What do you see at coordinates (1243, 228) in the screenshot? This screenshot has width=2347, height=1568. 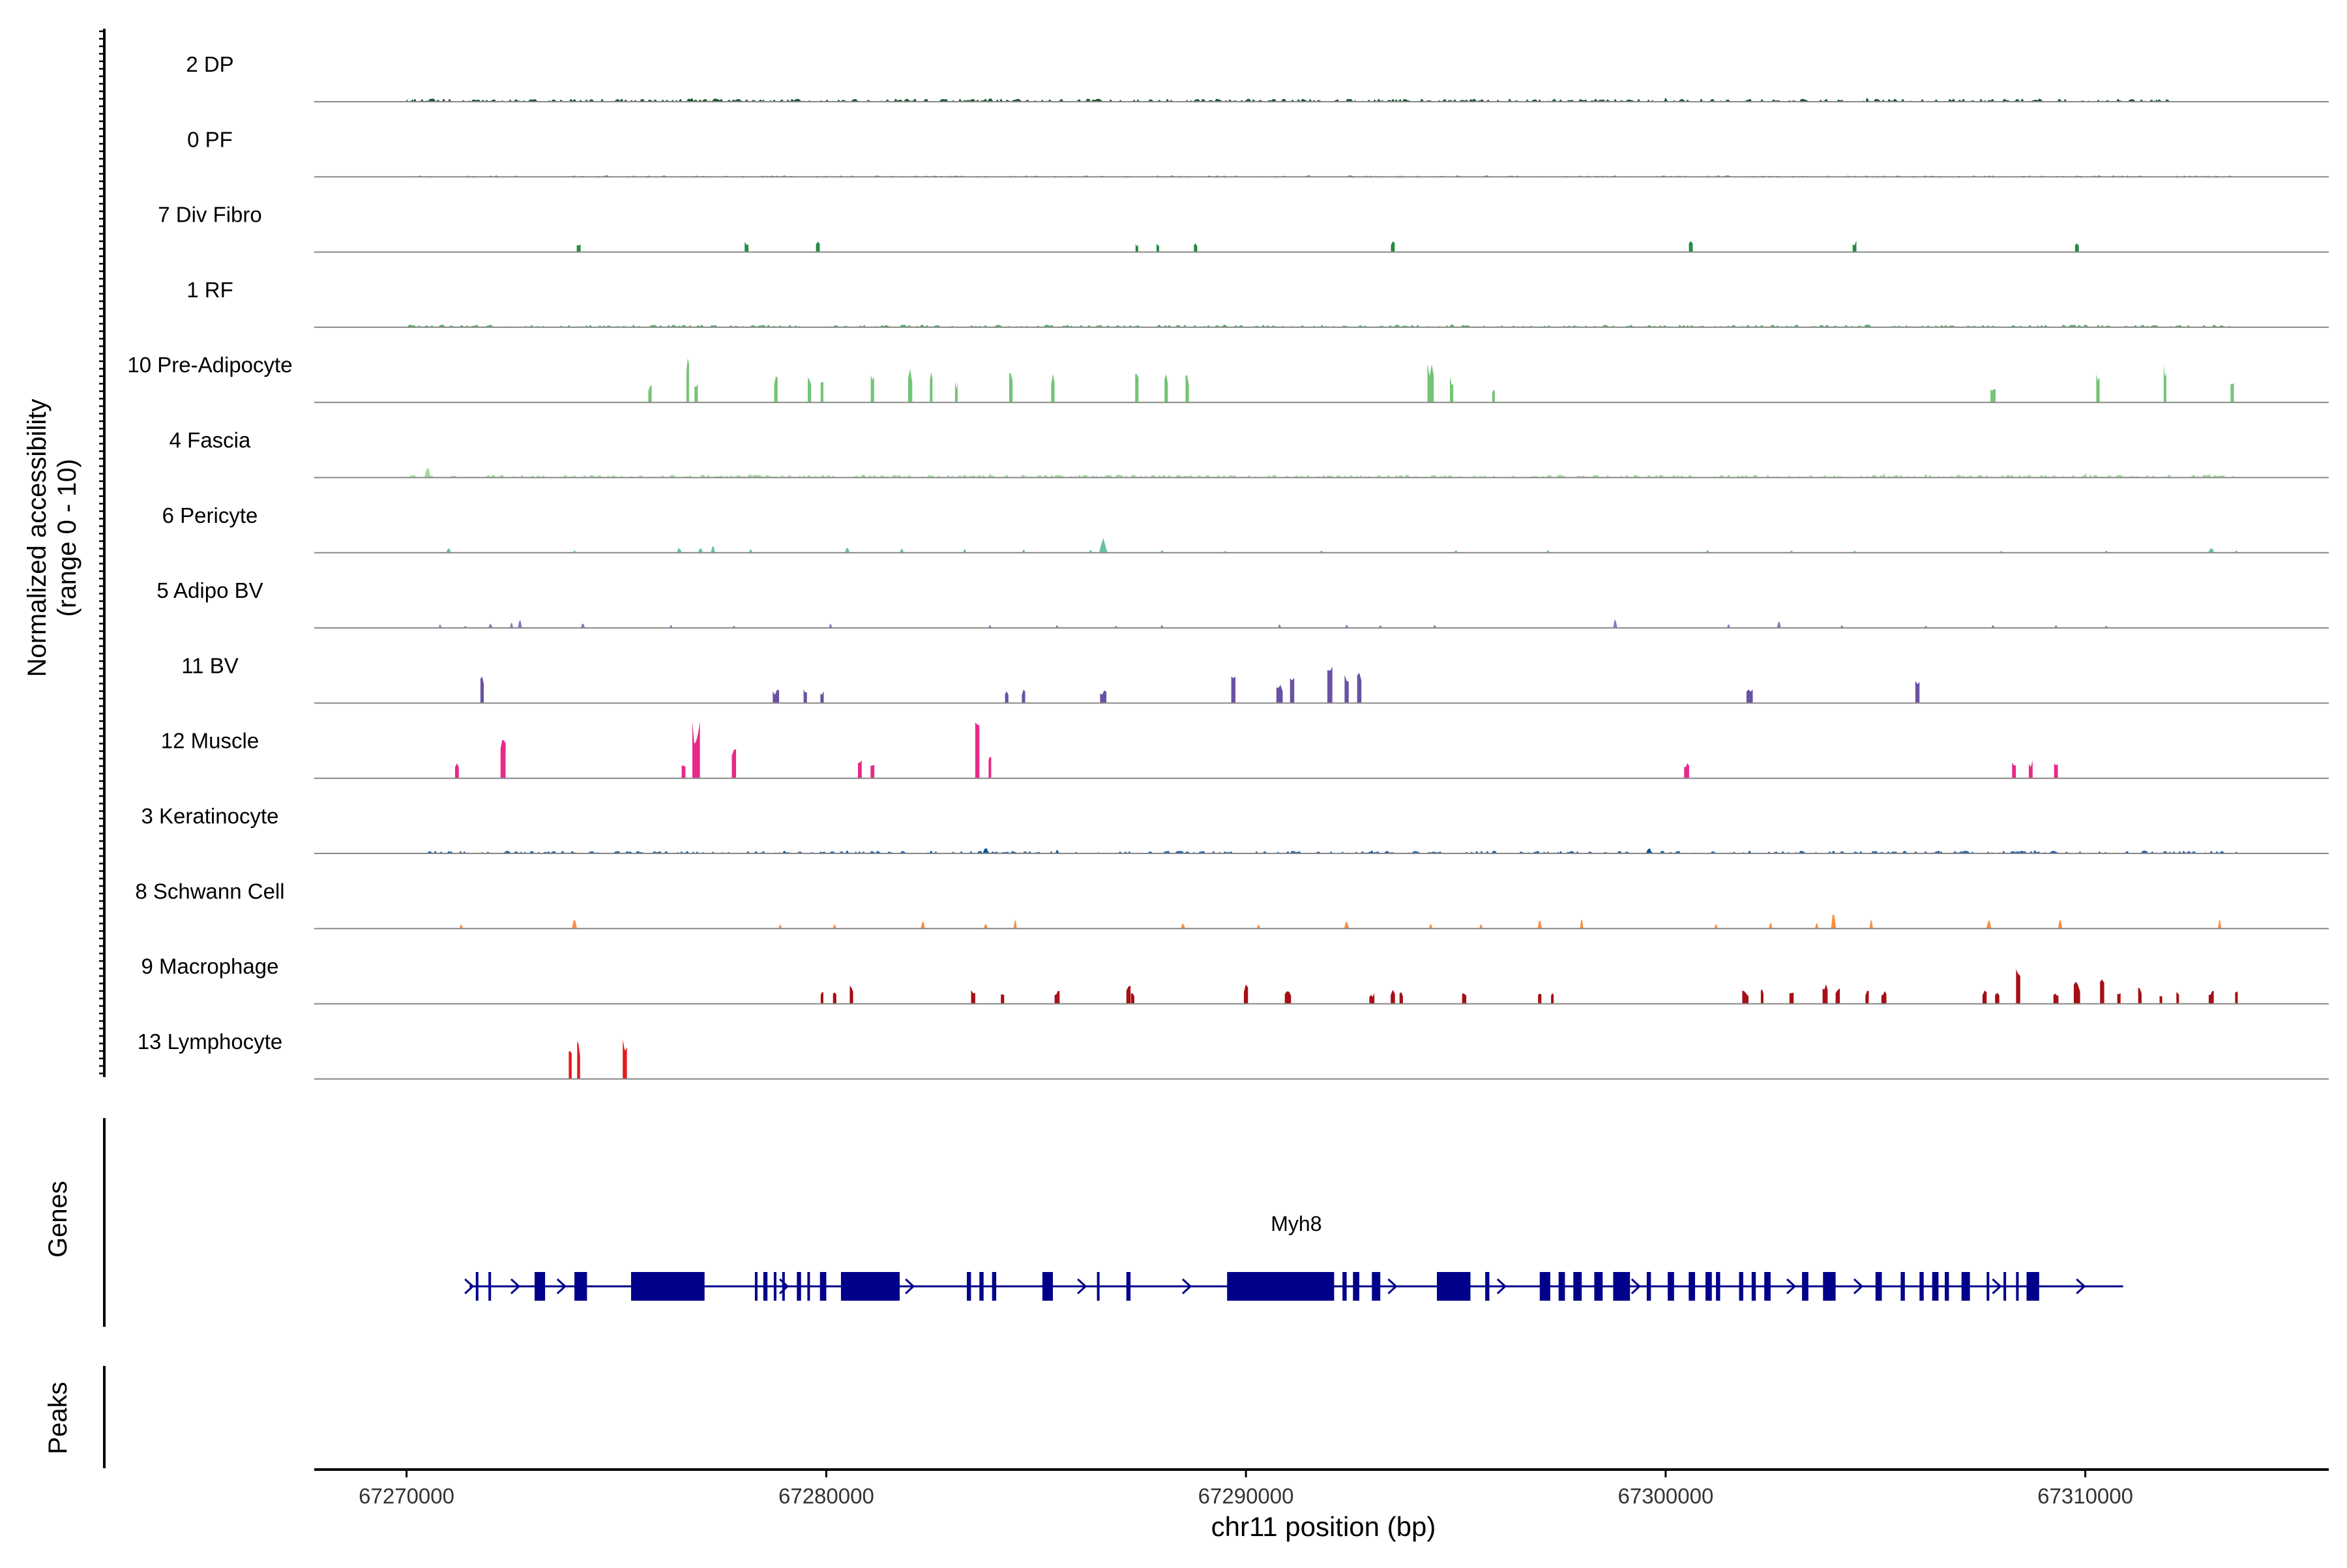 I see `track-7-div-fibro: 7 Div Fibro` at bounding box center [1243, 228].